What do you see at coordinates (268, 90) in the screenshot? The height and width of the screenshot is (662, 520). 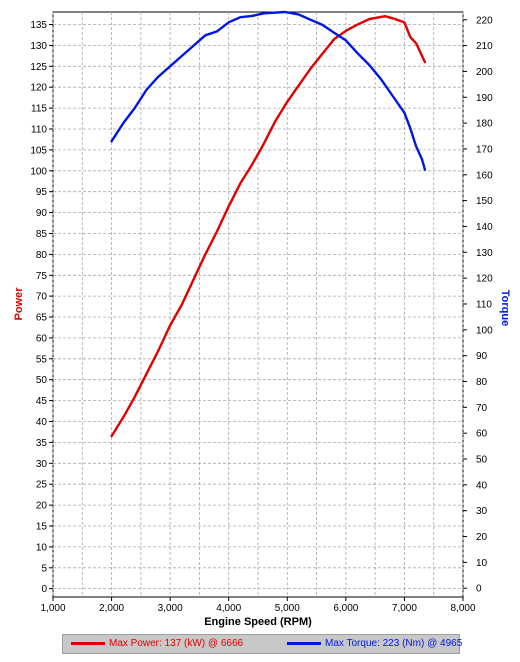 I see `series-line-torque` at bounding box center [268, 90].